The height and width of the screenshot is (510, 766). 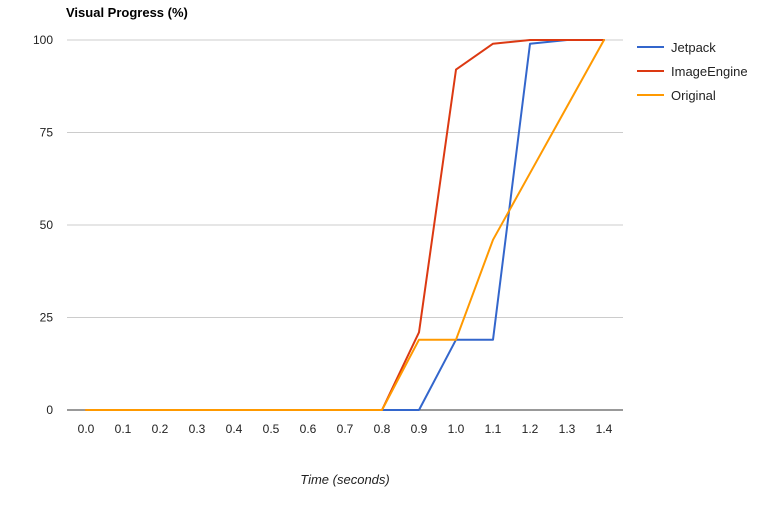 I want to click on x-tick-label: 0.8, so click(x=382, y=429).